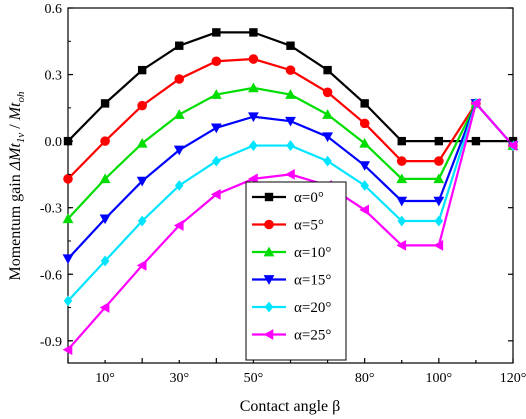 This screenshot has width=526, height=419. I want to click on legend-label: α=25°, so click(312, 336).